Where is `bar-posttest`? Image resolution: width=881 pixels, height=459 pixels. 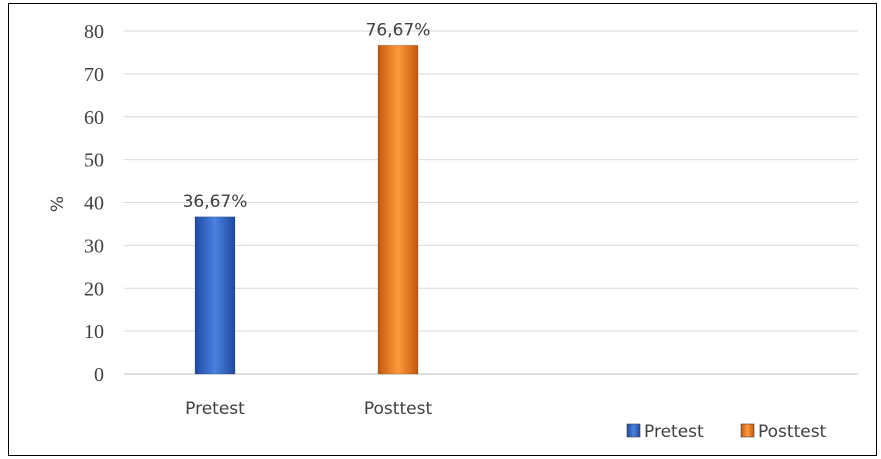 bar-posttest is located at coordinates (398, 209).